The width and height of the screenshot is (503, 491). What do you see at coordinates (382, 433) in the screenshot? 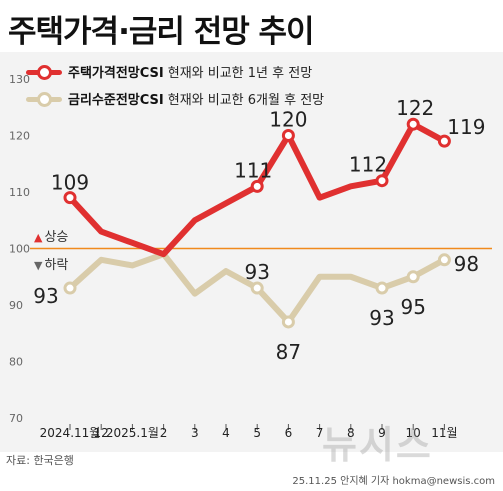
I see `x-tick-label: 9` at bounding box center [382, 433].